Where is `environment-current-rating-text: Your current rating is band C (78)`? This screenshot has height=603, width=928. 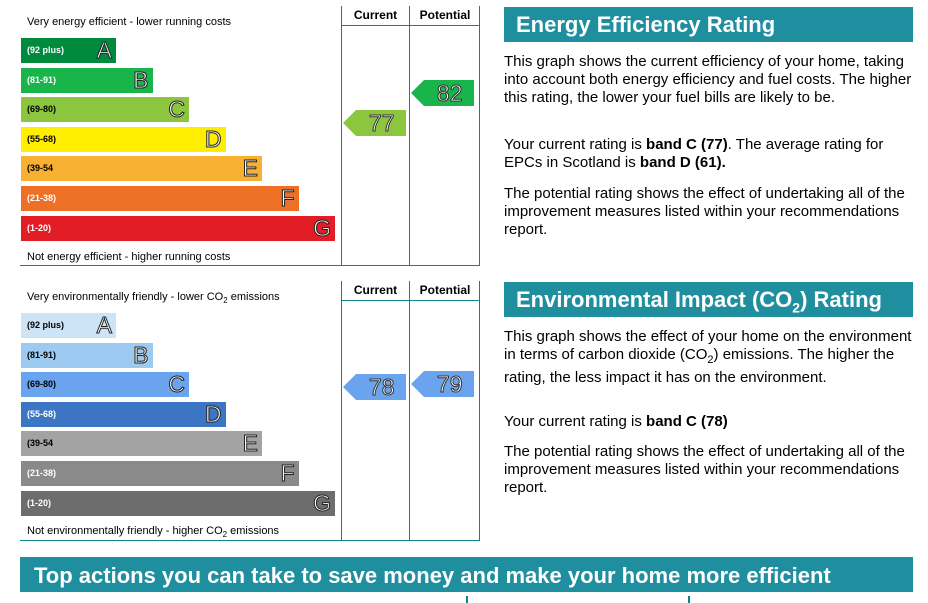
environment-current-rating-text: Your current rating is band C (78) is located at coordinates (616, 421).